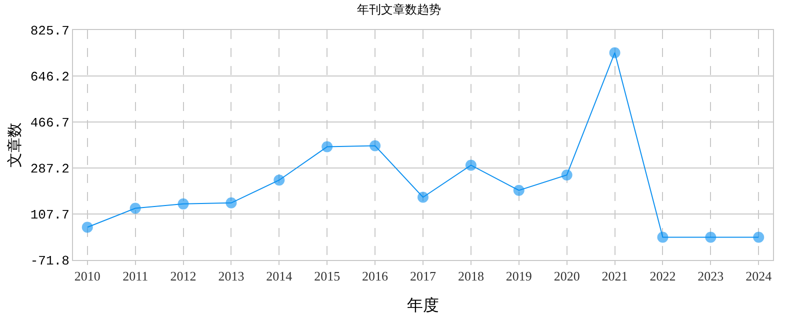 The width and height of the screenshot is (798, 330). Describe the element at coordinates (663, 276) in the screenshot. I see `x-tick-label: 2022` at that location.